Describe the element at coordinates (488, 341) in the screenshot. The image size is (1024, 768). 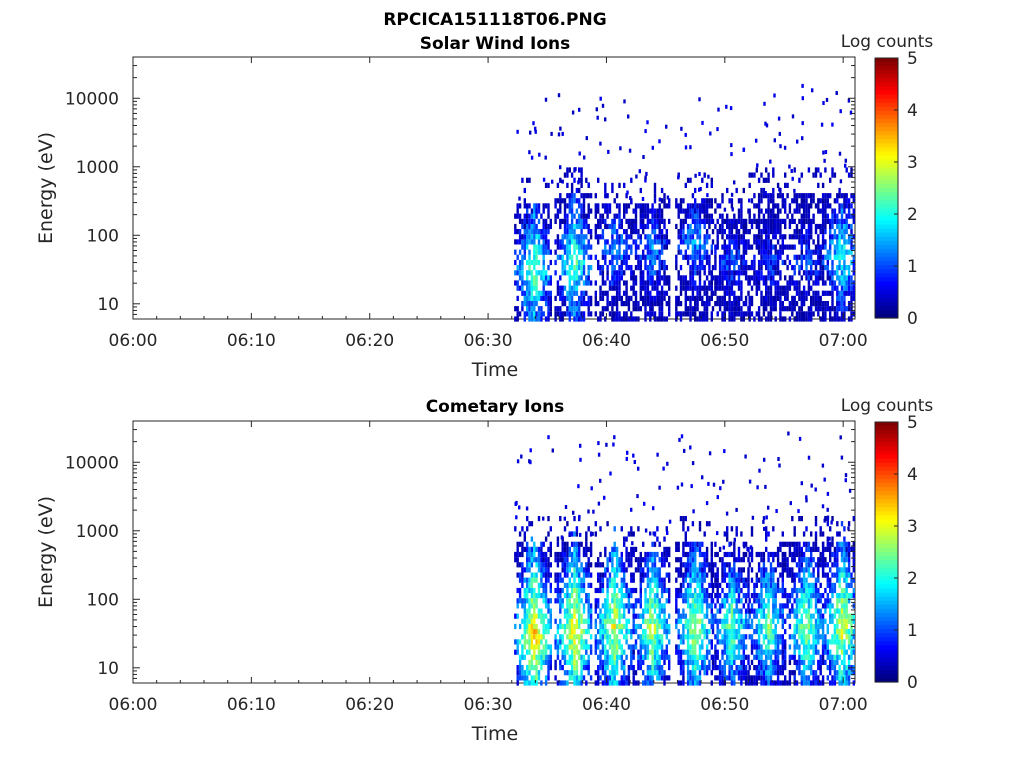
I see `x-tick-label: 06:30` at that location.